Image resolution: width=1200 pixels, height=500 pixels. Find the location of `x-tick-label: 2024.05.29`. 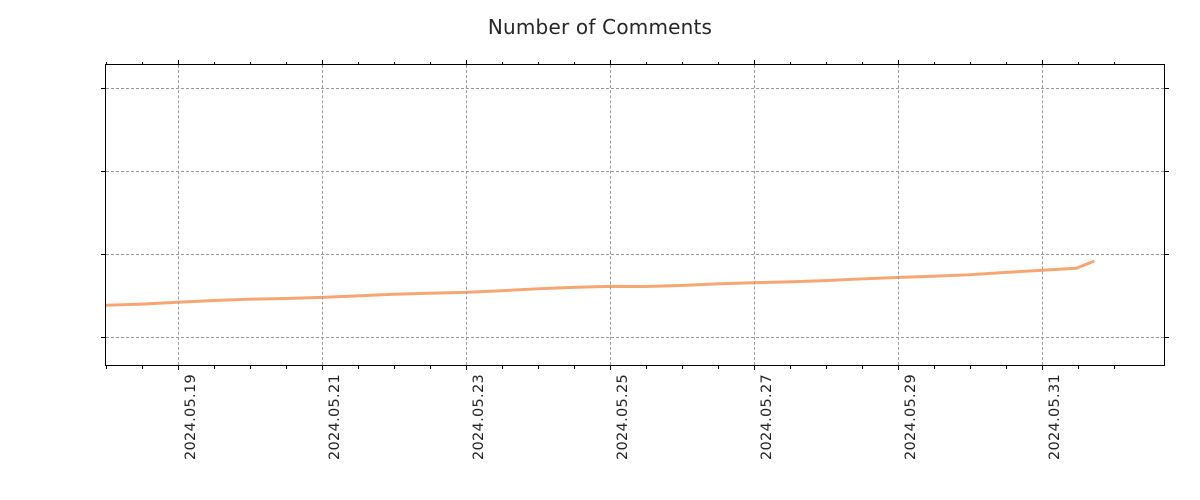

x-tick-label: 2024.05.29 is located at coordinates (911, 417).